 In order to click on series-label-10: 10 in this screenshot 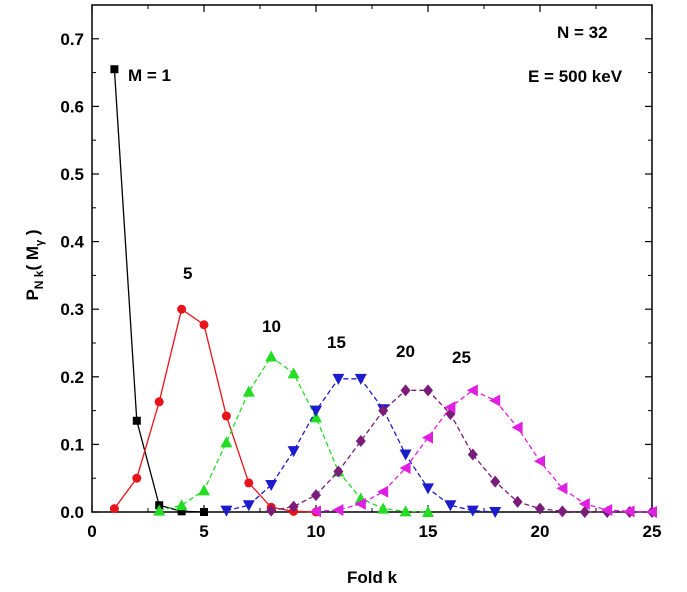, I will do `click(271, 326)`.